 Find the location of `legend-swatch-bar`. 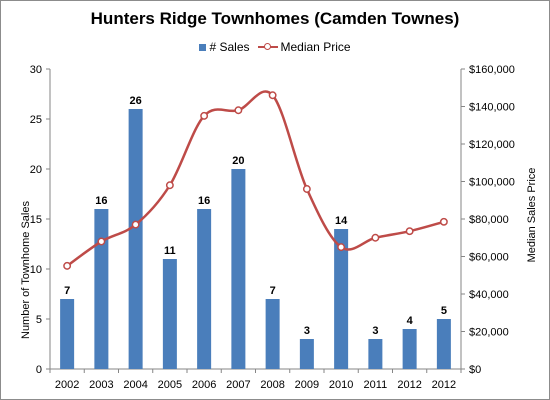

legend-swatch-bar is located at coordinates (203, 47).